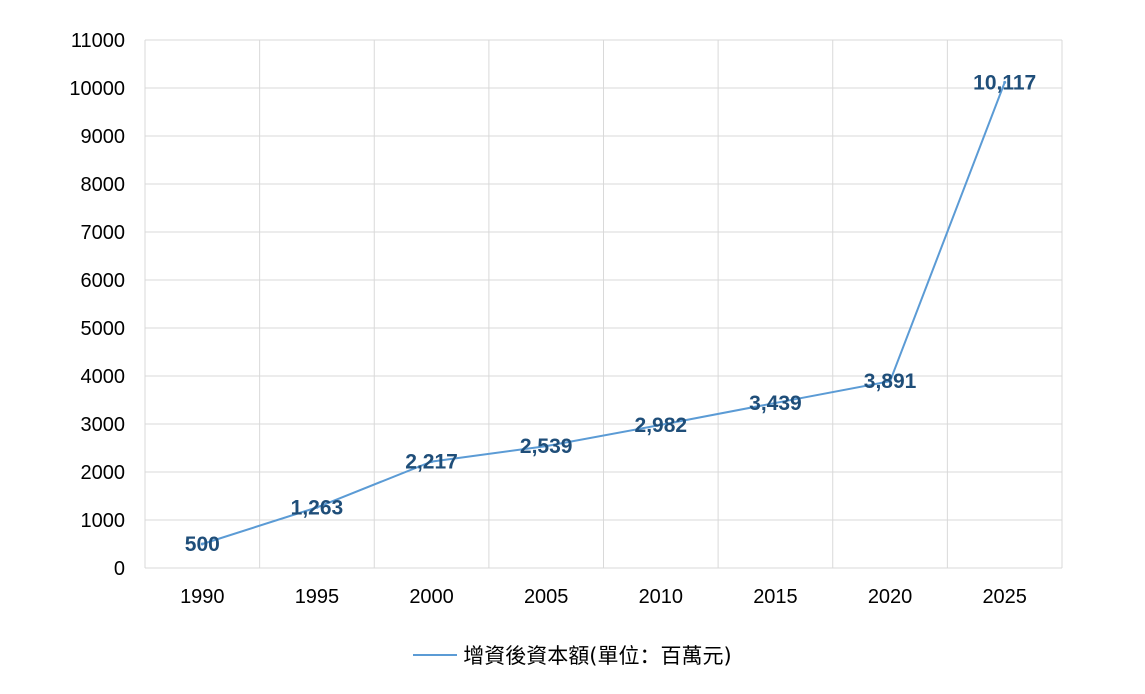  Describe the element at coordinates (103, 281) in the screenshot. I see `y-tick-label: 6000` at that location.